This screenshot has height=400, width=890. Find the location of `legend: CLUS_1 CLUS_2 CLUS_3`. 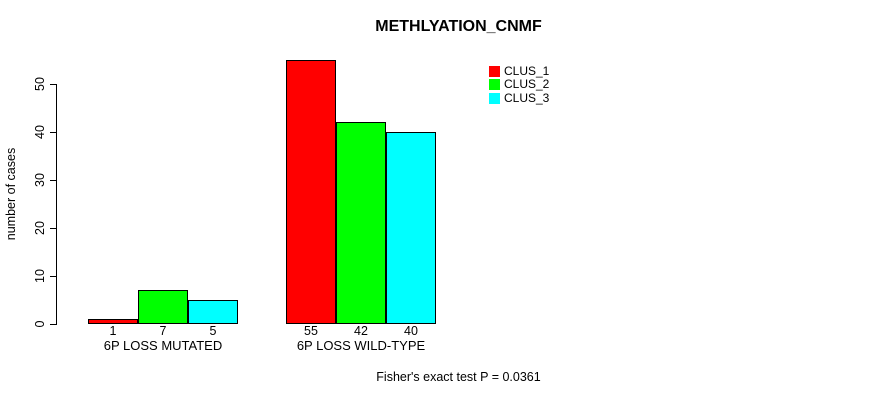

legend: CLUS_1 CLUS_2 CLUS_3 is located at coordinates (519, 85).